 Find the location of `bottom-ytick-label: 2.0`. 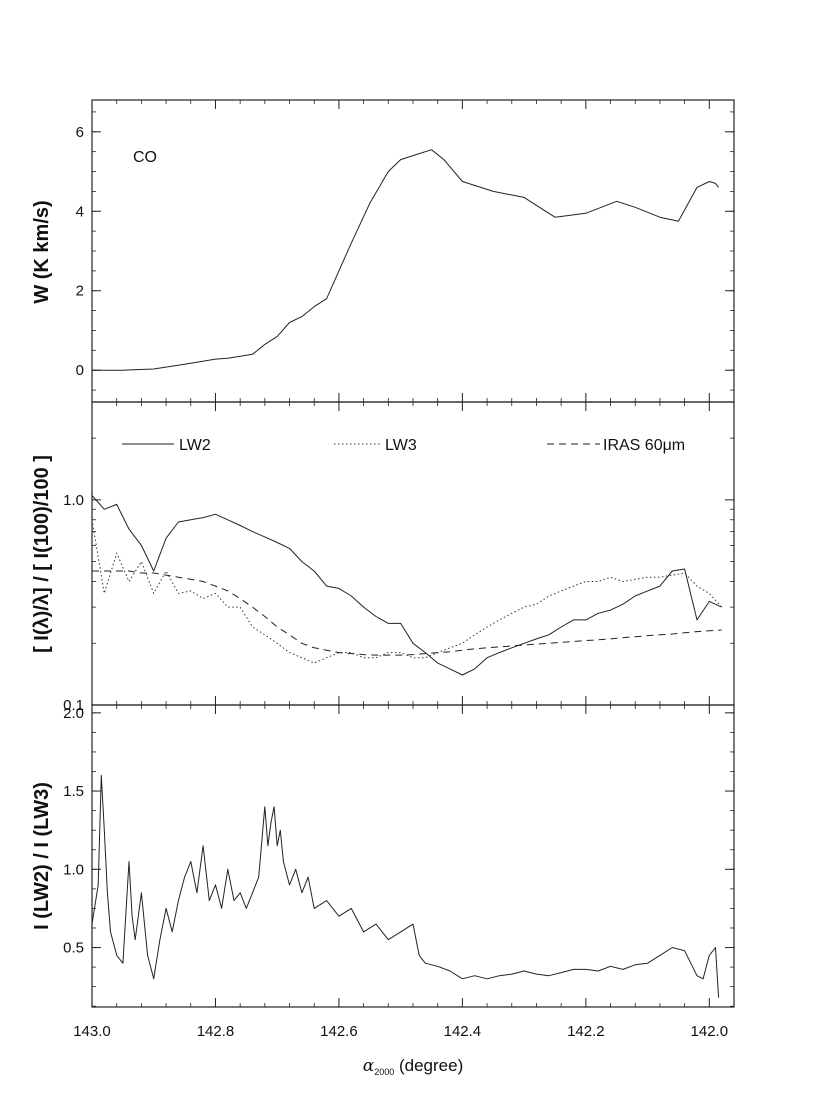

bottom-ytick-label: 2.0 is located at coordinates (73, 713).